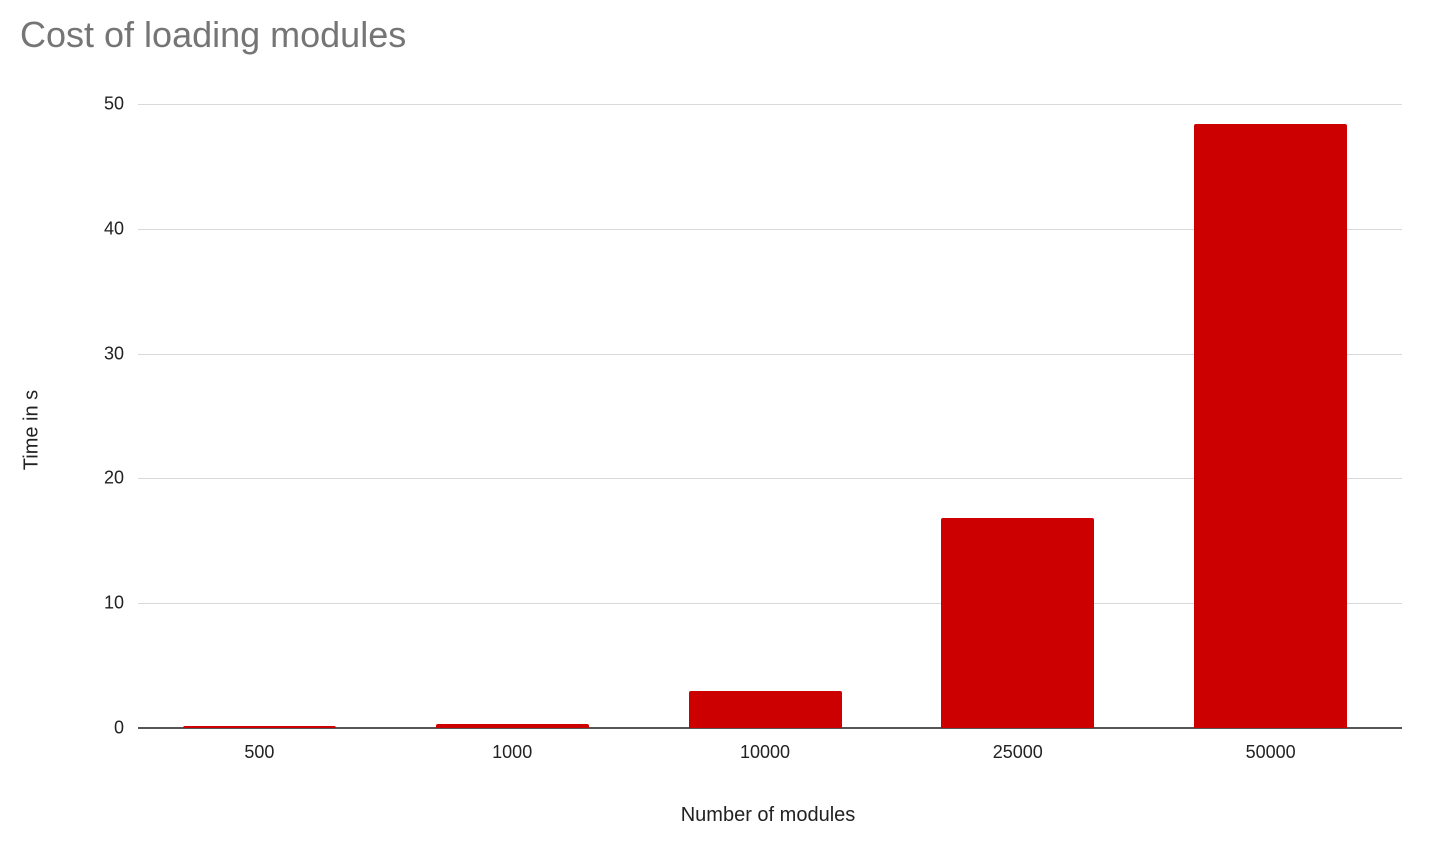 Image resolution: width=1432 pixels, height=860 pixels. I want to click on y-tick-label: 20, so click(113, 477).